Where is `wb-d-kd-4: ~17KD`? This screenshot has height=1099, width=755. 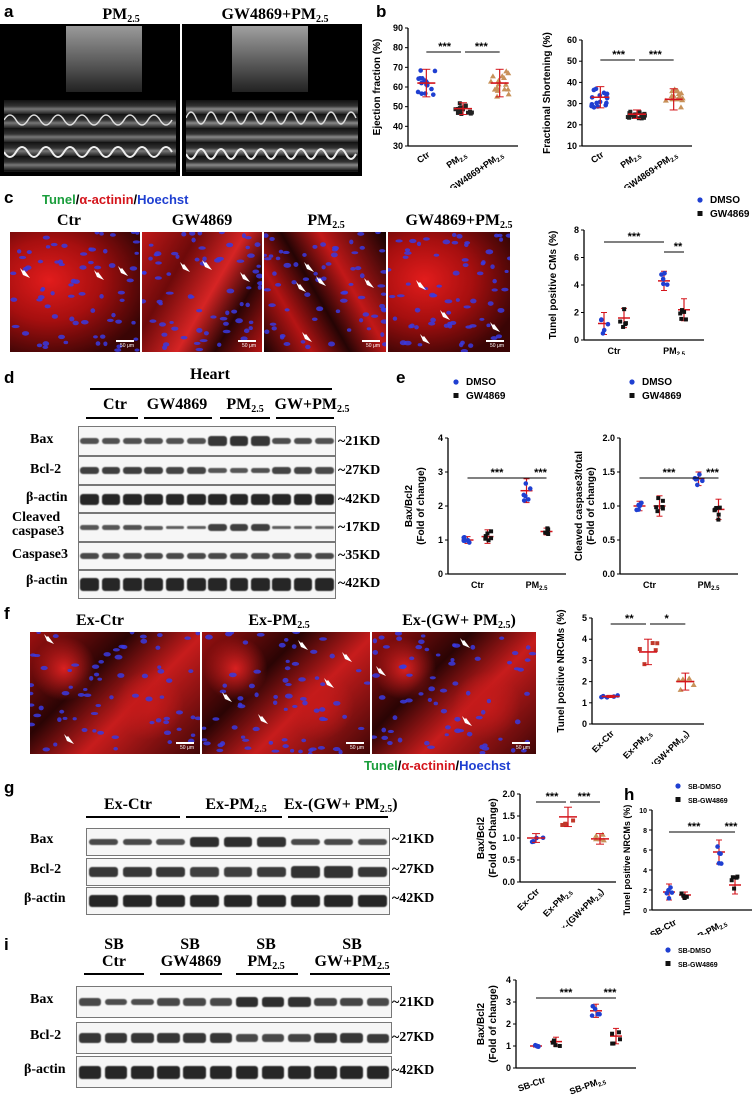 wb-d-kd-4: ~17KD is located at coordinates (359, 527).